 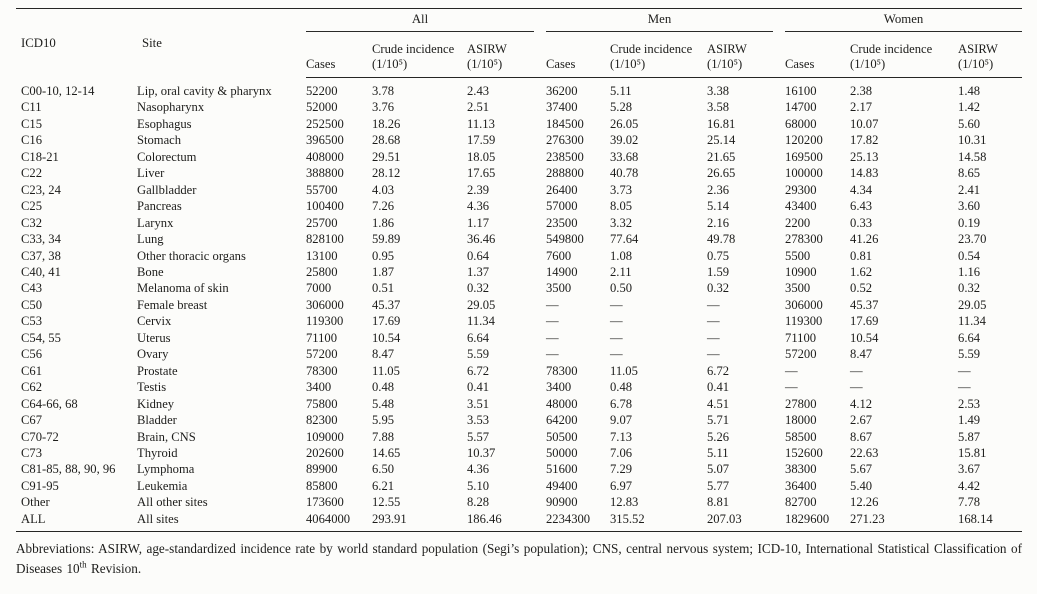 What do you see at coordinates (565, 140) in the screenshot?
I see `cell-men-cases: 276300` at bounding box center [565, 140].